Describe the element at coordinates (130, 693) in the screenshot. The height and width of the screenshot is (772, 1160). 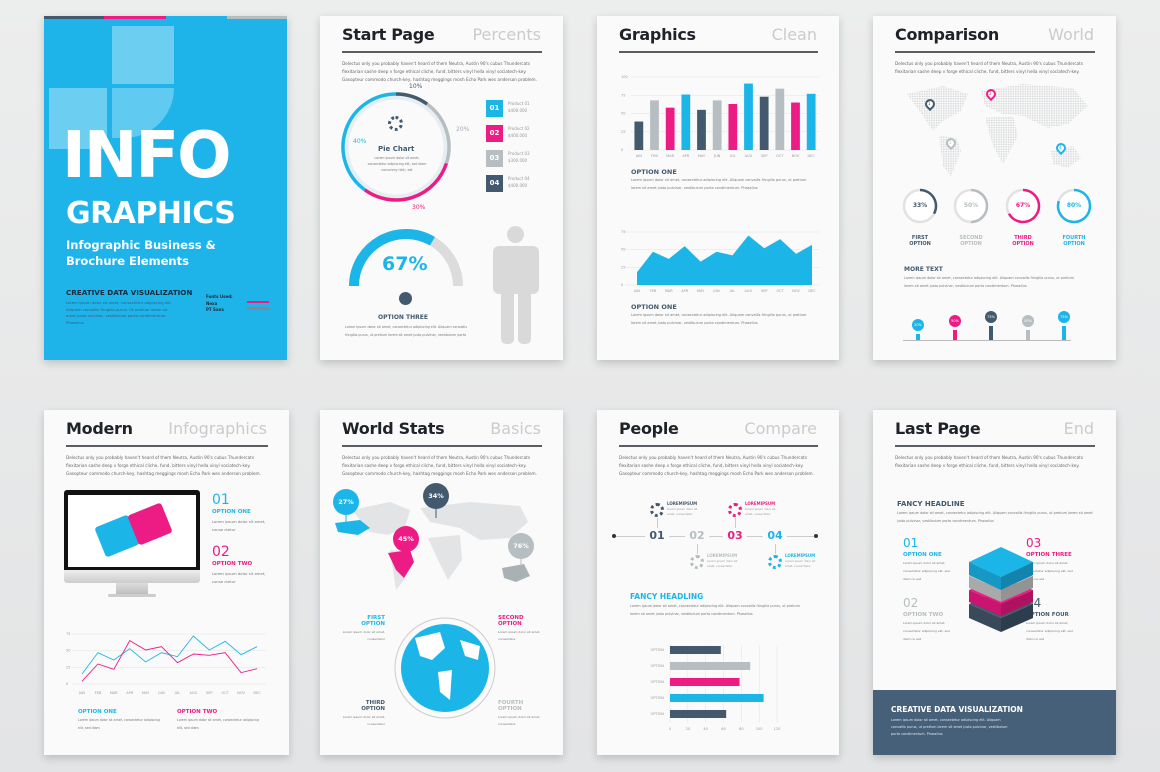
I see `x-tick-label: APR` at that location.